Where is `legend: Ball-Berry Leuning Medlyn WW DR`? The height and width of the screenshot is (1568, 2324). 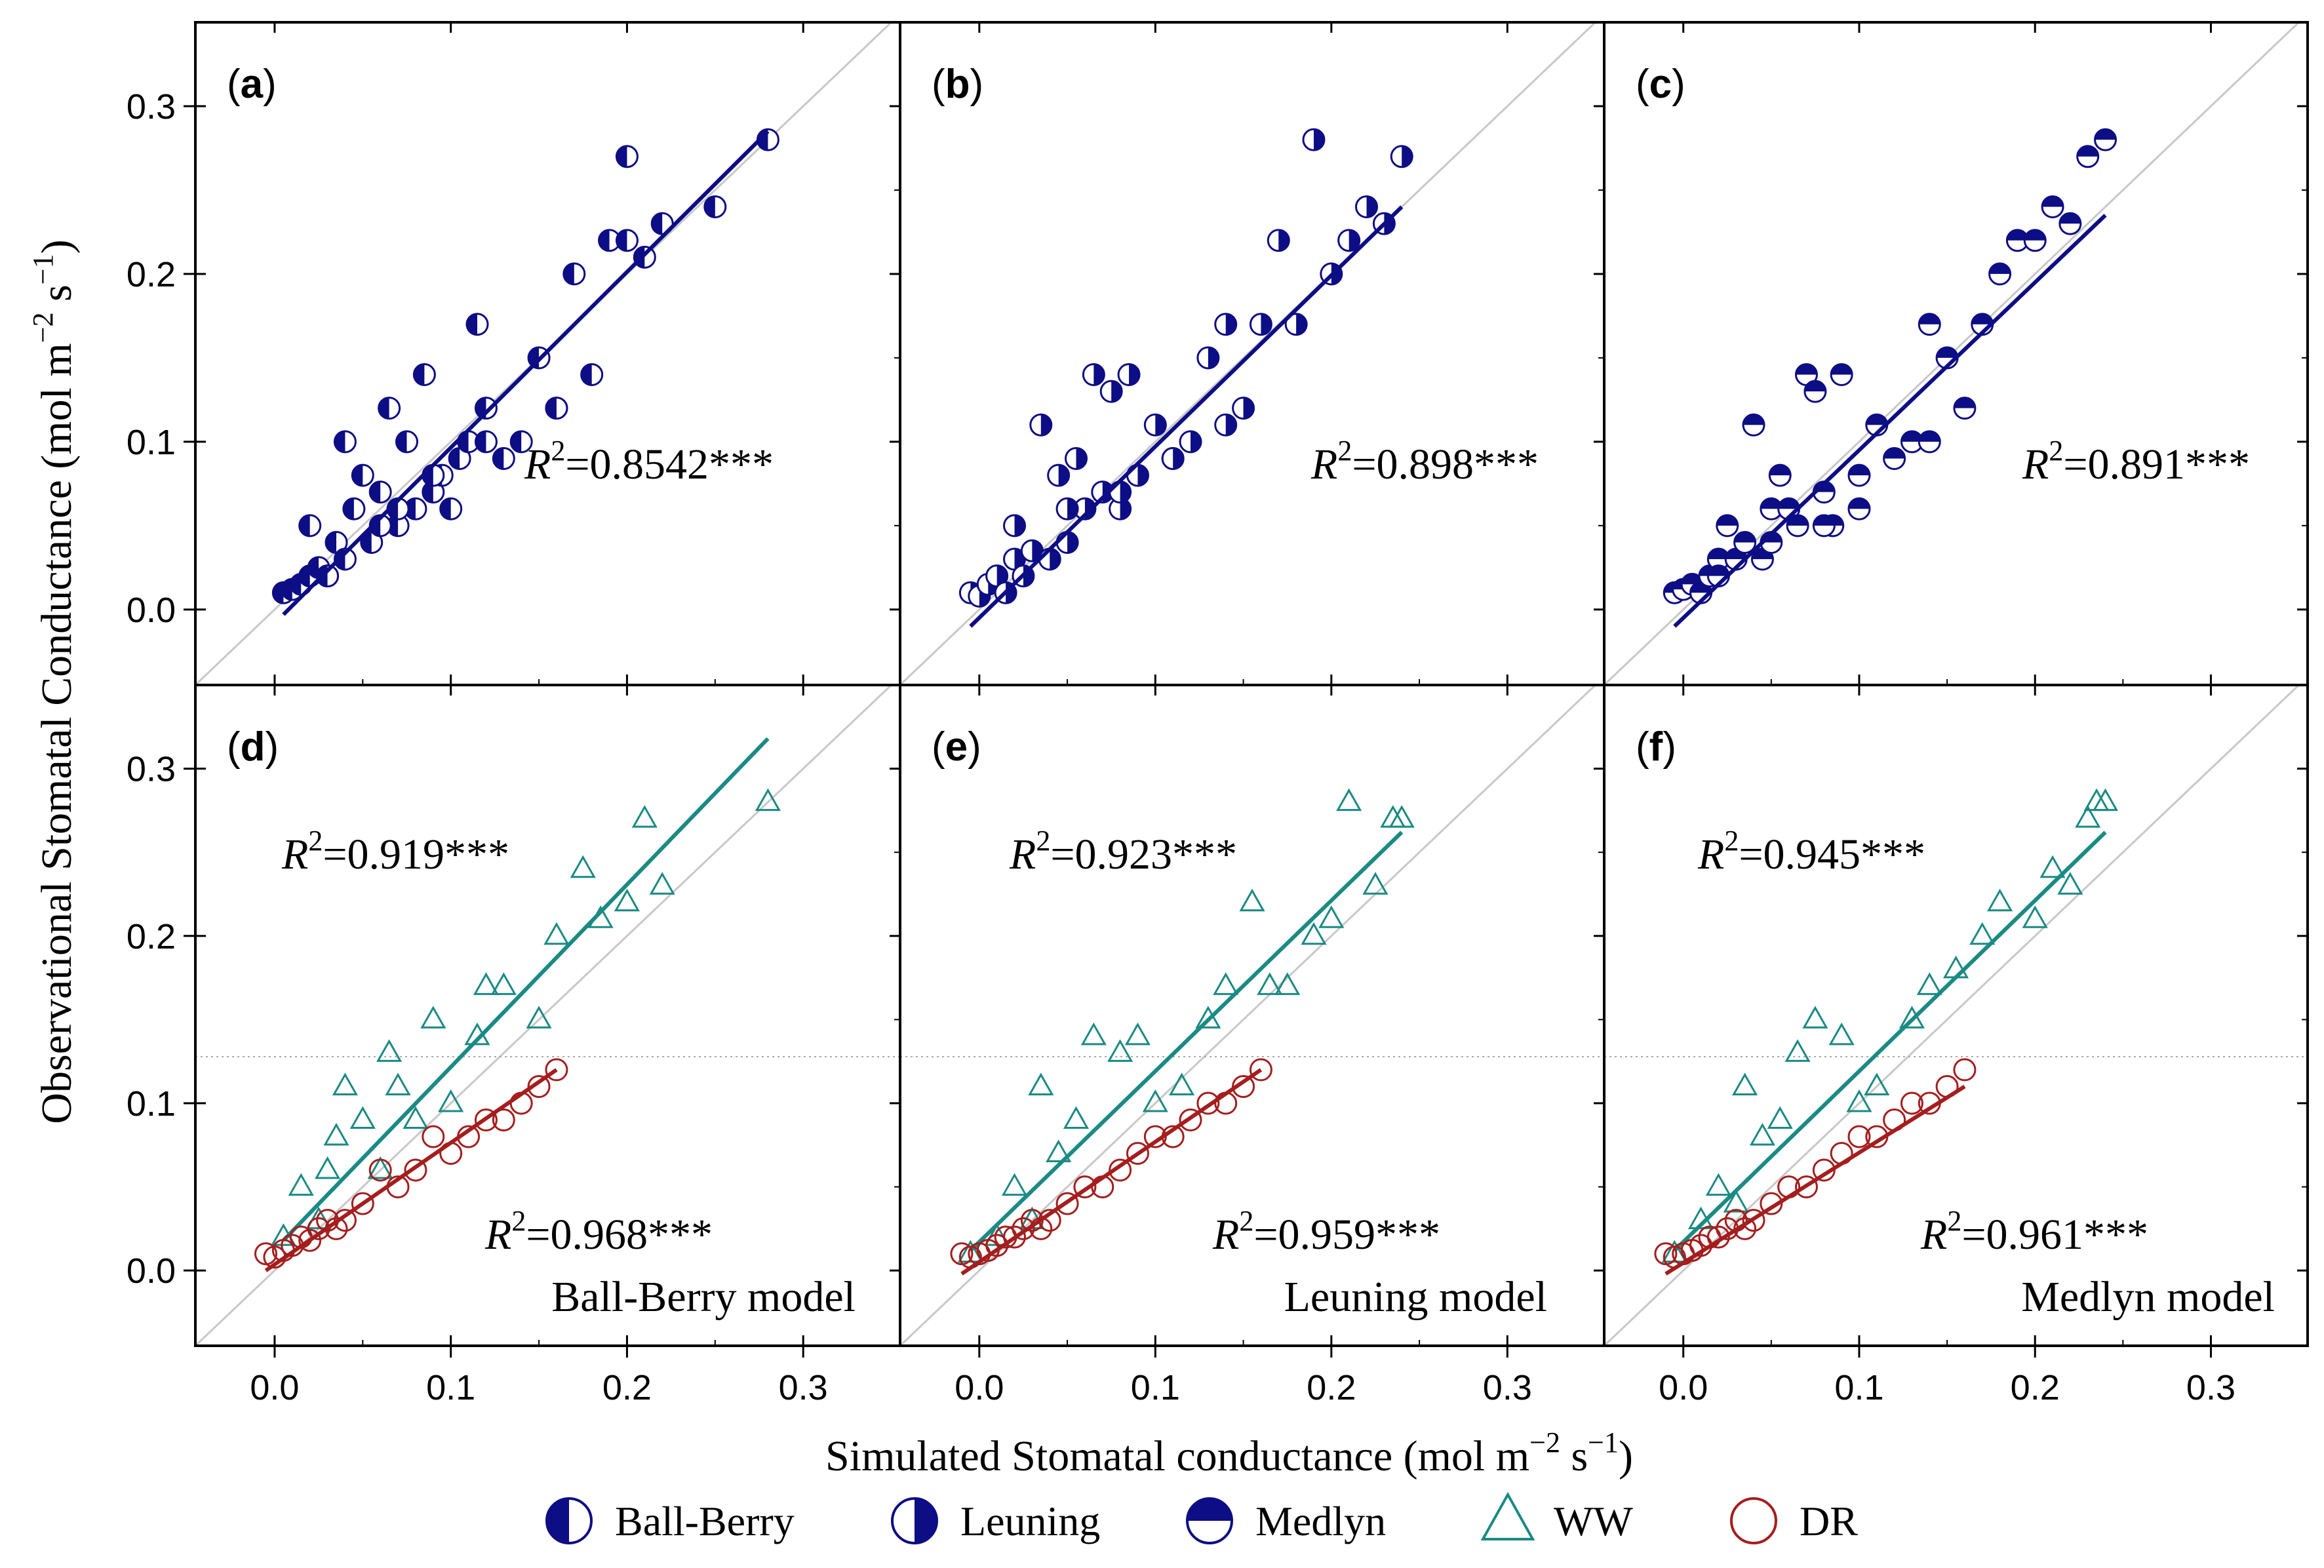
legend: Ball-Berry Leuning Medlyn WW DR is located at coordinates (1201, 1517).